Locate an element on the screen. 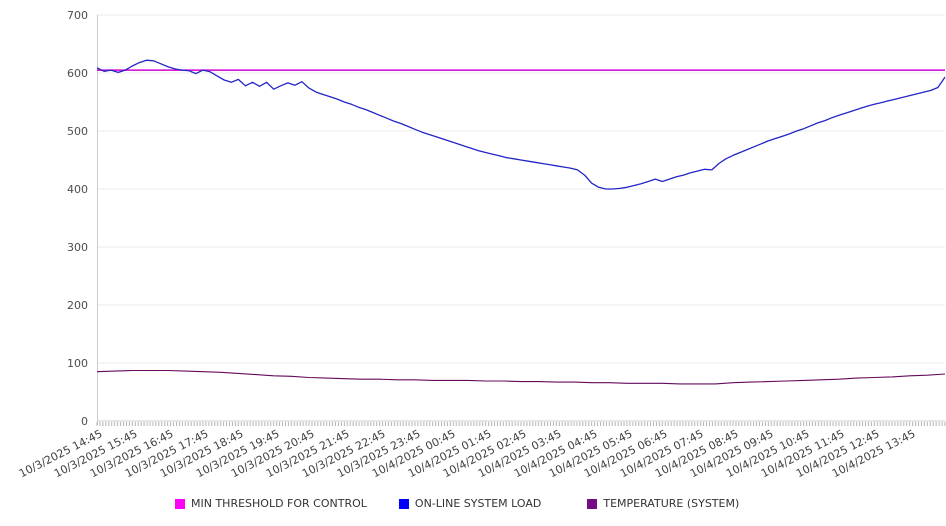 The image size is (946, 526). legend-item-online-system-load: ON-LINE SYSTEM LOAD is located at coordinates (470, 503).